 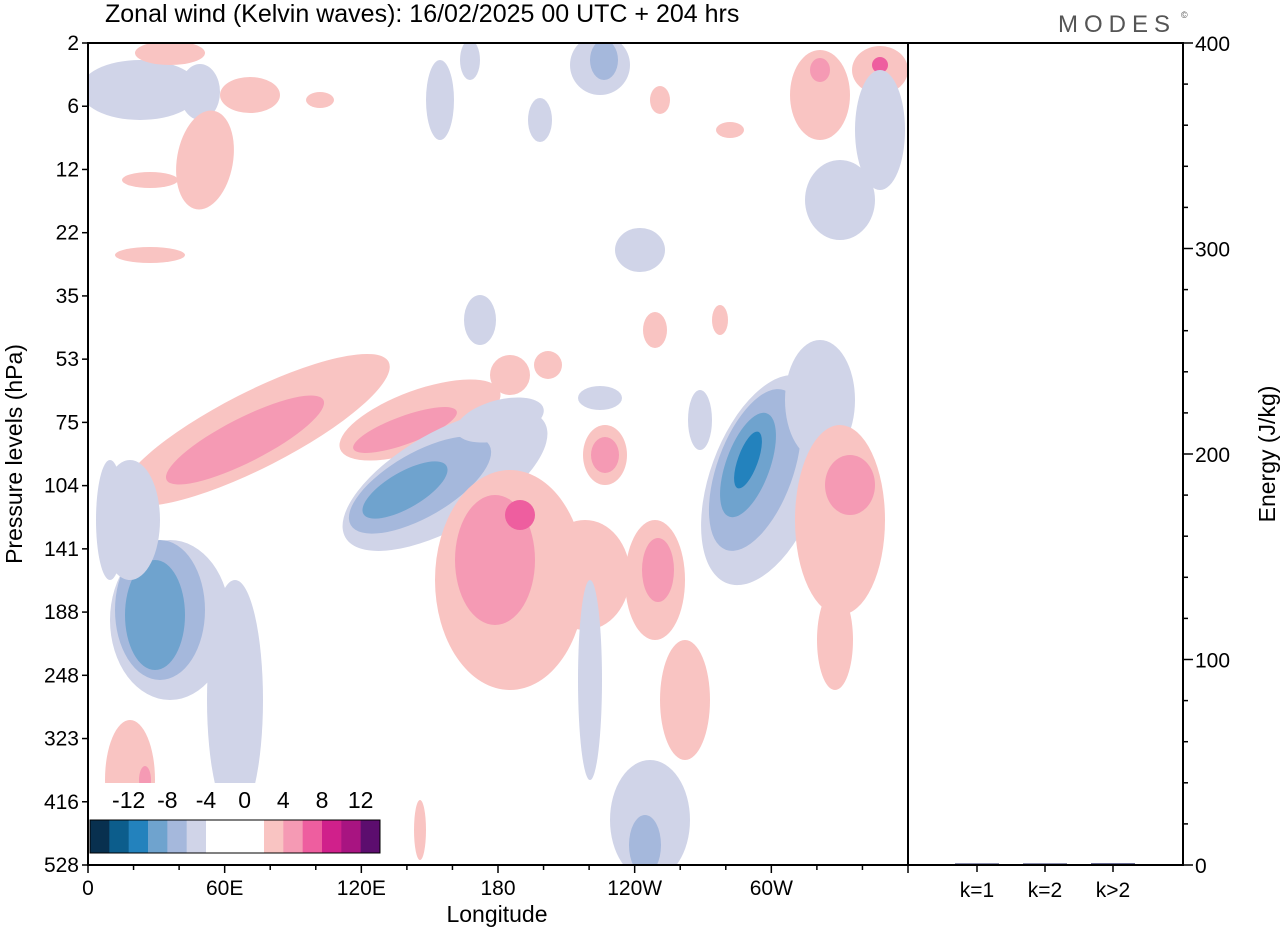 I want to click on y-tick-label: 188, so click(x=61, y=612).